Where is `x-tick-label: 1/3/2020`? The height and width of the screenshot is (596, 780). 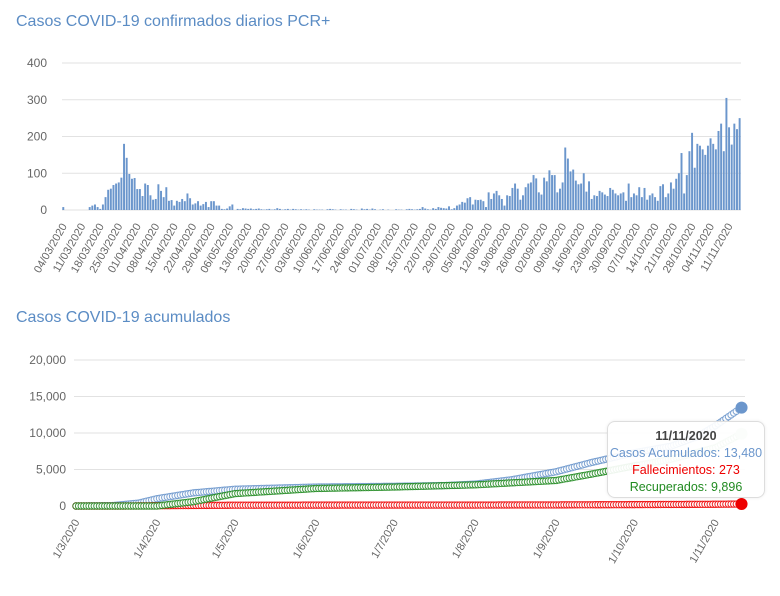
x-tick-label: 1/3/2020 is located at coordinates (67, 539).